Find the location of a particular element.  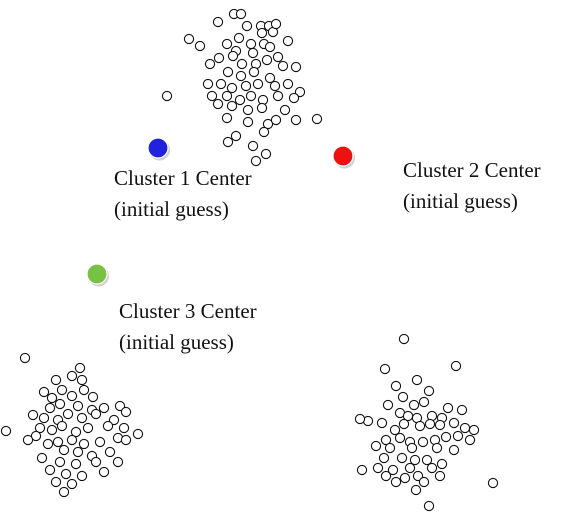

cluster-2-guess-label: (initial guess) is located at coordinates (460, 201).